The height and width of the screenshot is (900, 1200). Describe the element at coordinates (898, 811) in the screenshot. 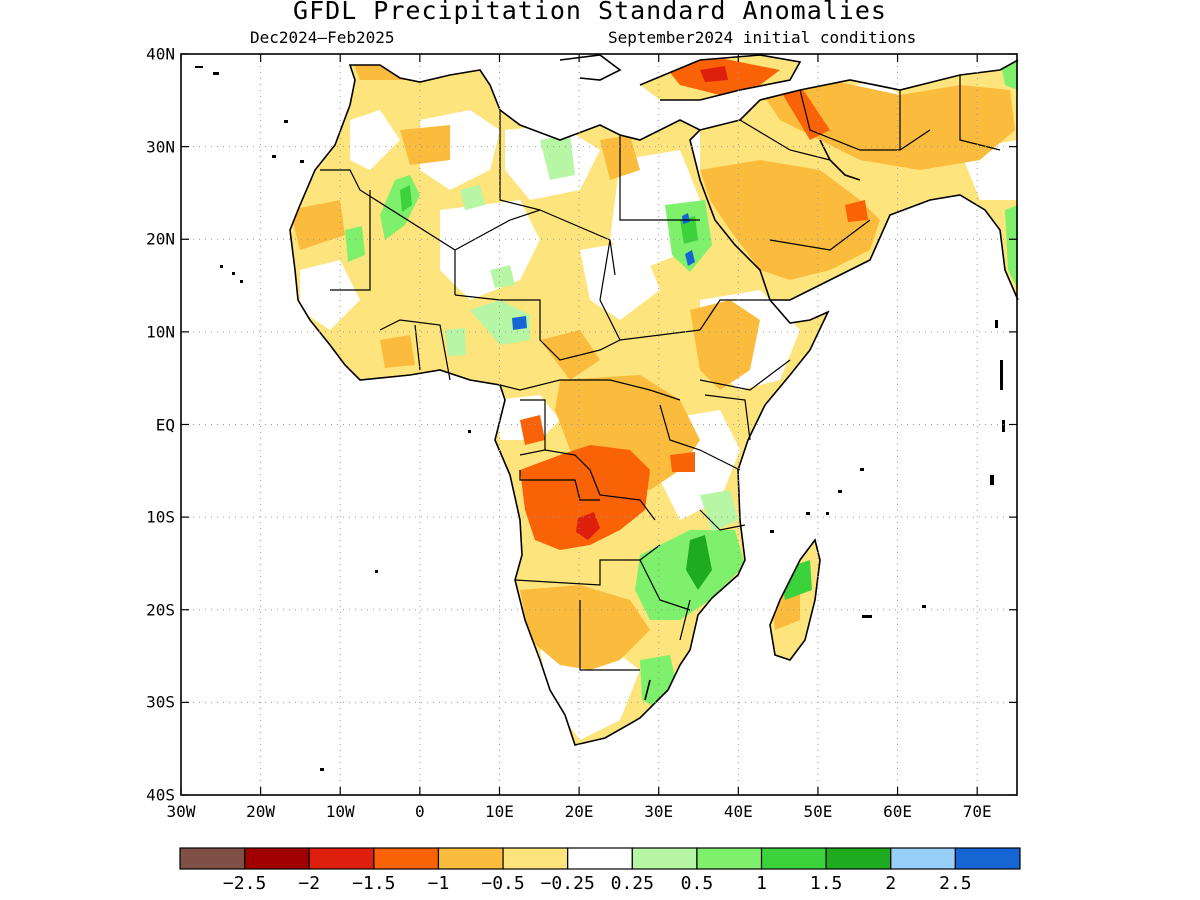

I see `longitude-tick-label: 60E` at that location.